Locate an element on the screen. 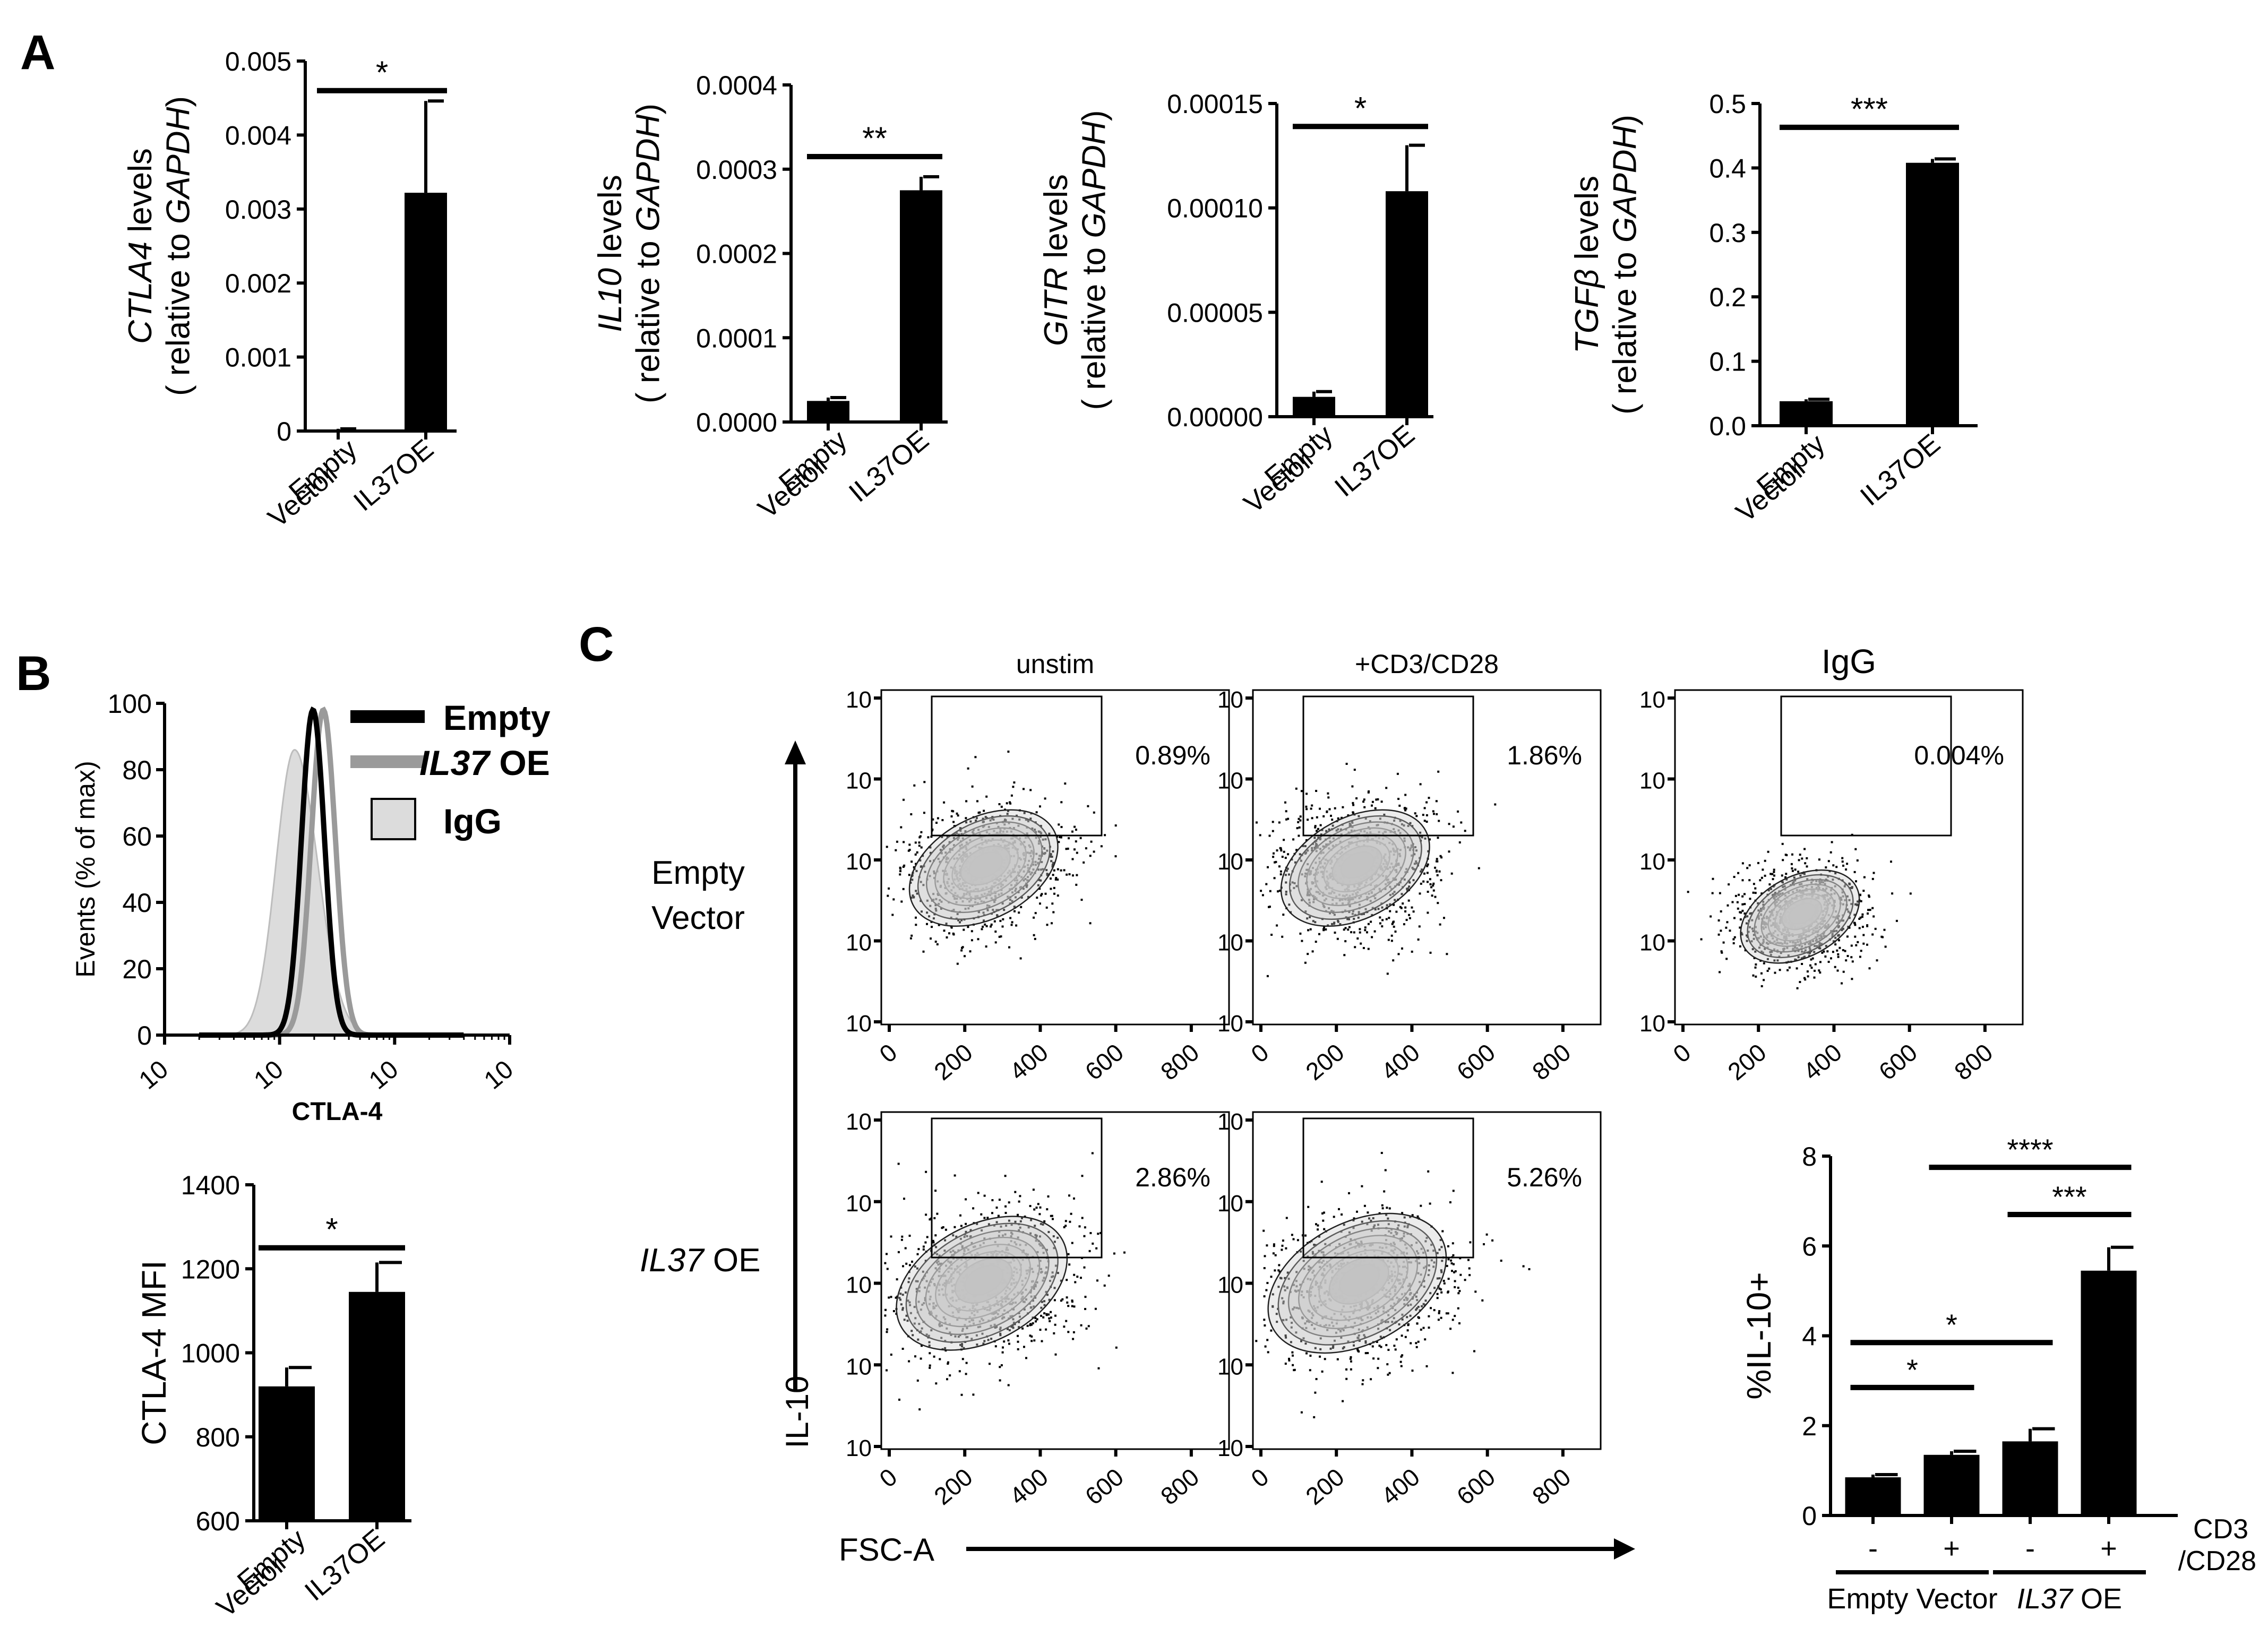 The height and width of the screenshot is (1645, 2268). legend-il37-italic: IL37 is located at coordinates (455, 762).